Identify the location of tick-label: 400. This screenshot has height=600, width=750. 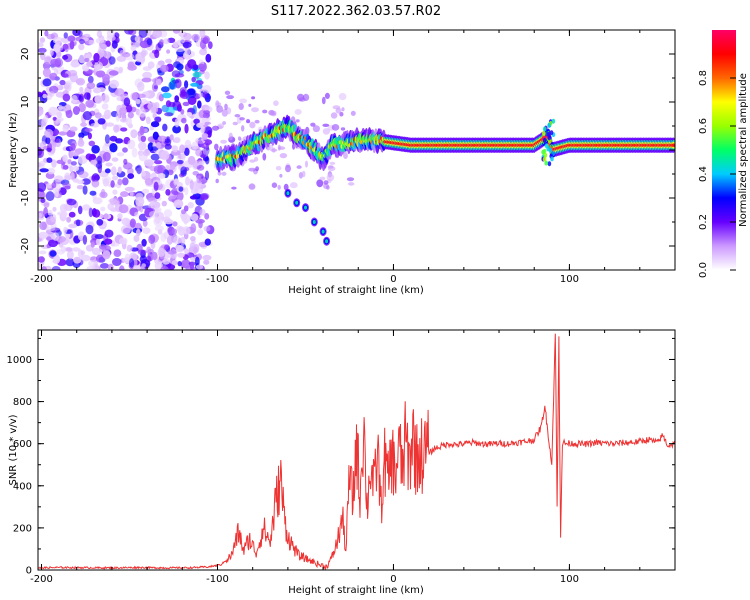
(22, 486).